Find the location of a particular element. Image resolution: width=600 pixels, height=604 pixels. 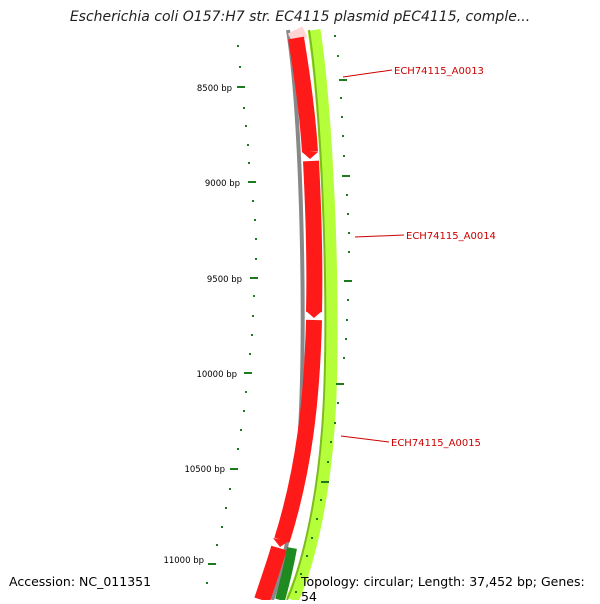

gene-track-outer is located at coordinates (312, 314).